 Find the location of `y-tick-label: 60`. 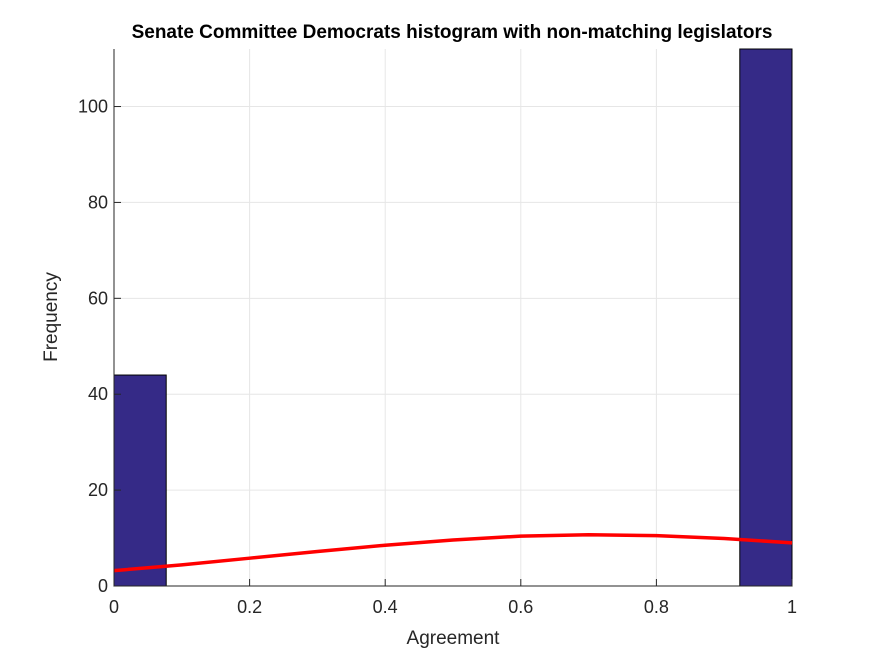

y-tick-label: 60 is located at coordinates (98, 298).